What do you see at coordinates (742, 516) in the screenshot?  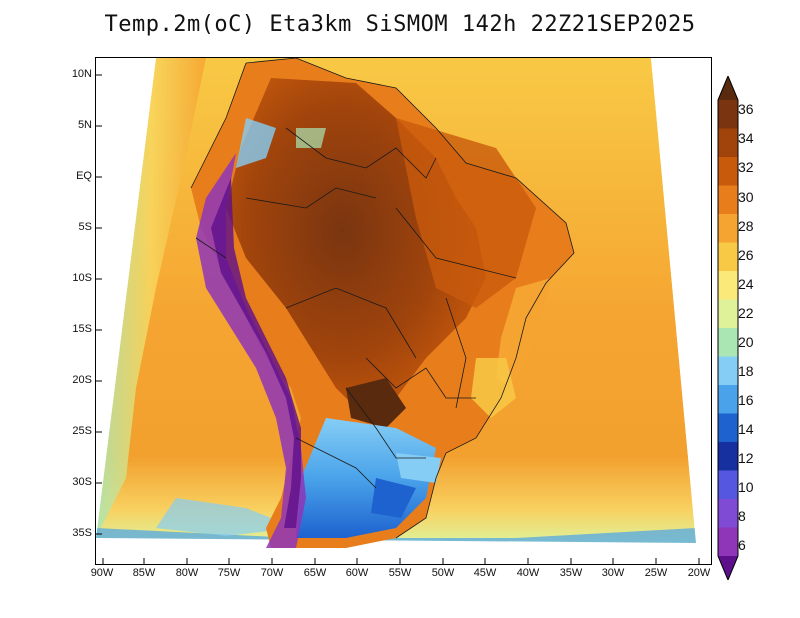 I see `colorbar-label: 8` at bounding box center [742, 516].